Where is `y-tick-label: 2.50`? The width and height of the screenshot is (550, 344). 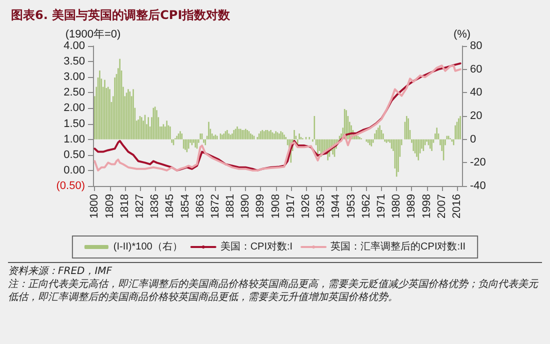
y-tick-label: 2.50 is located at coordinates (74, 92).